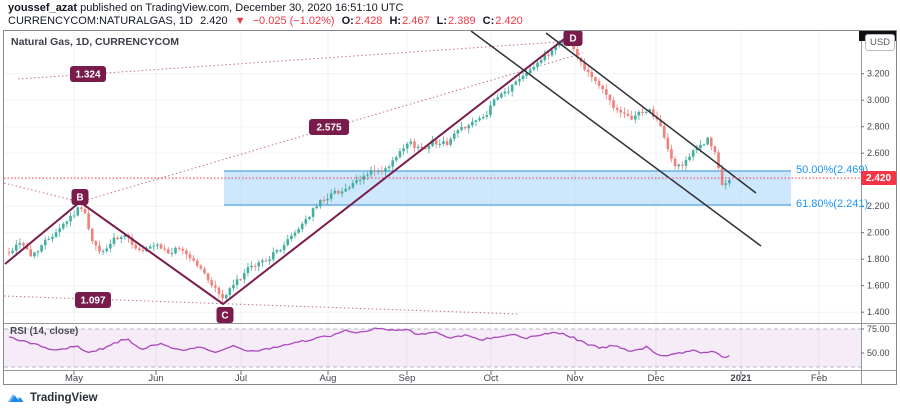 Image resolution: width=900 pixels, height=414 pixels. What do you see at coordinates (878, 100) in the screenshot?
I see `price-axis-label: 3.000` at bounding box center [878, 100].